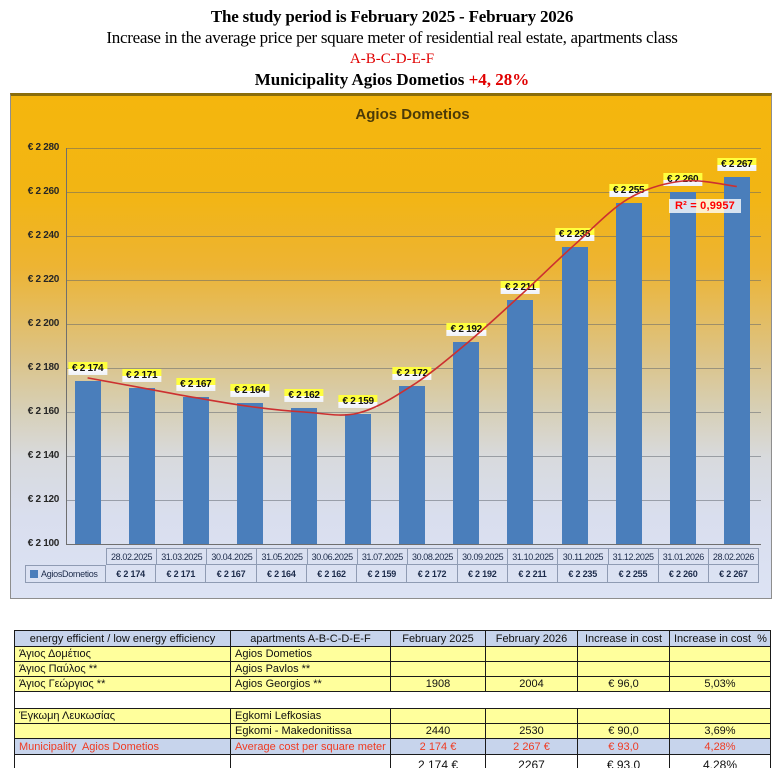 The height and width of the screenshot is (768, 784). What do you see at coordinates (43, 191) in the screenshot?
I see `y-axis-tick: € 2 260` at bounding box center [43, 191].